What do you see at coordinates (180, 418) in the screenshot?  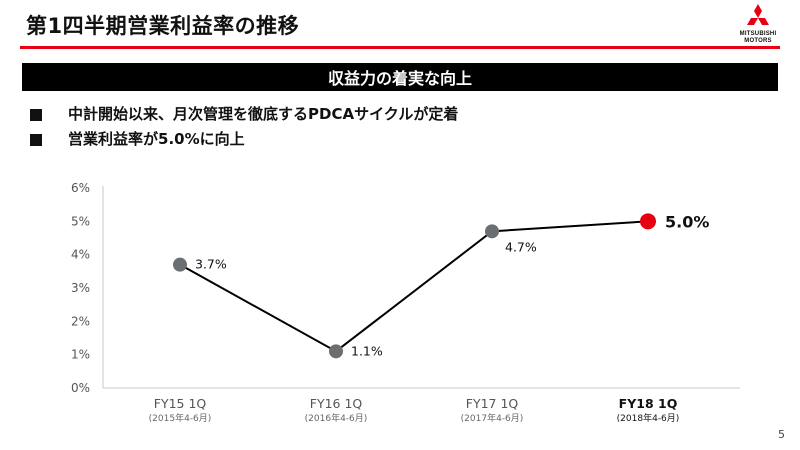 I see `x-category-sublabel: (2015年4-6月)` at bounding box center [180, 418].